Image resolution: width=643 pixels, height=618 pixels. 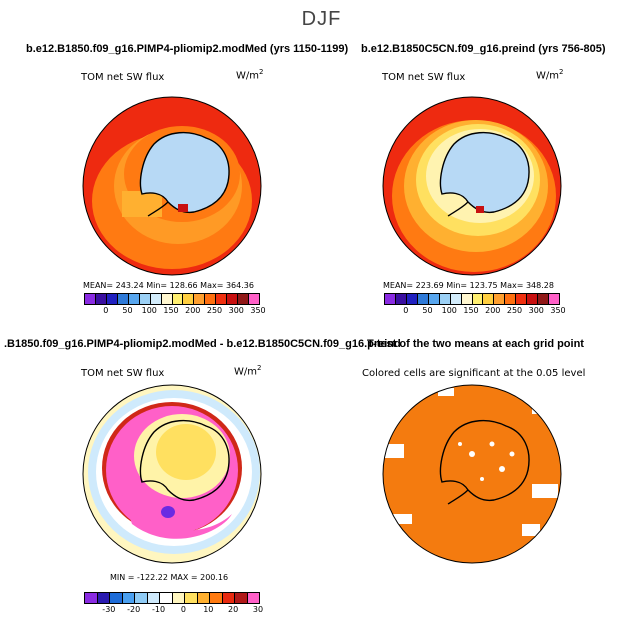 What do you see at coordinates (208, 609) in the screenshot?
I see `colorbar-tick-label: 10` at bounding box center [208, 609].